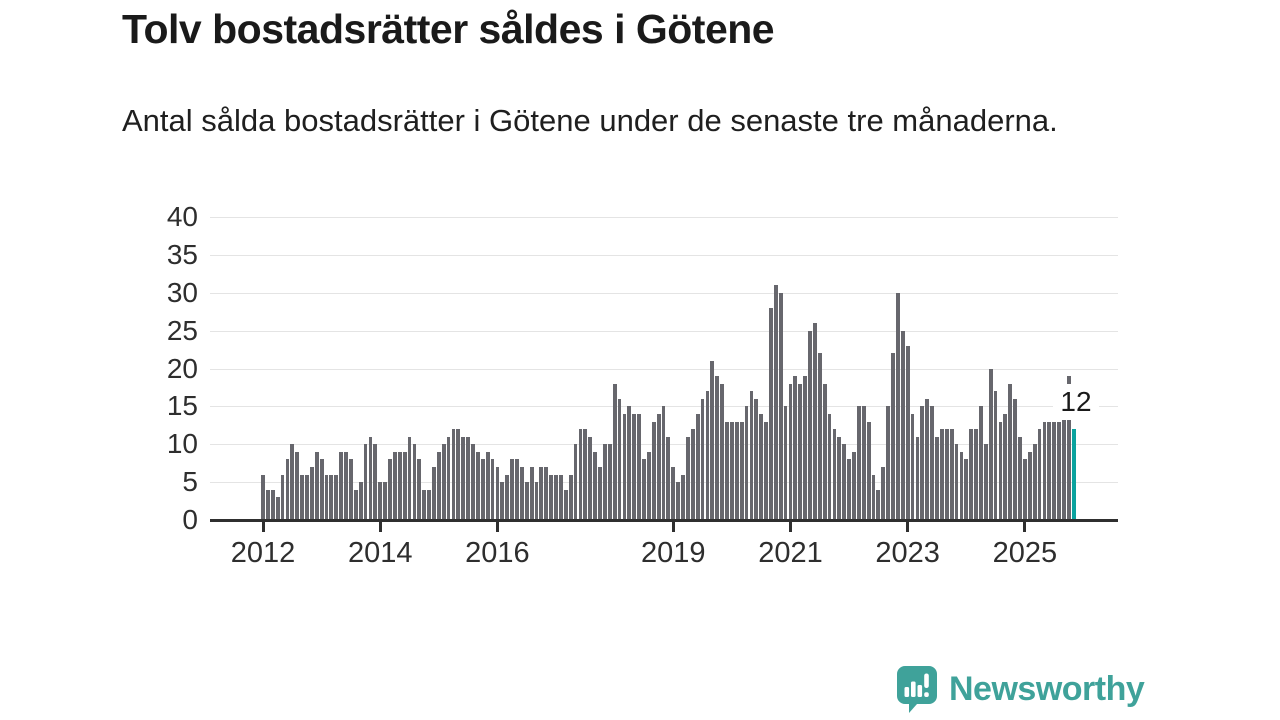 The width and height of the screenshot is (1280, 720). Describe the element at coordinates (182, 254) in the screenshot. I see `y-tick-label-35: 35` at that location.